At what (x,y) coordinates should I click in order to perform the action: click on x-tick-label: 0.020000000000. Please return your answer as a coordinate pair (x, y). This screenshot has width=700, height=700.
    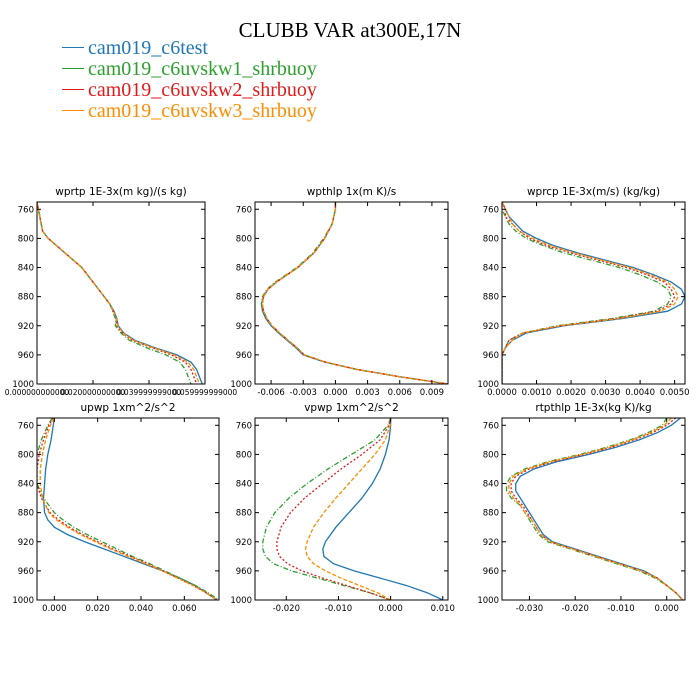
    Looking at the image, I should click on (93, 392).